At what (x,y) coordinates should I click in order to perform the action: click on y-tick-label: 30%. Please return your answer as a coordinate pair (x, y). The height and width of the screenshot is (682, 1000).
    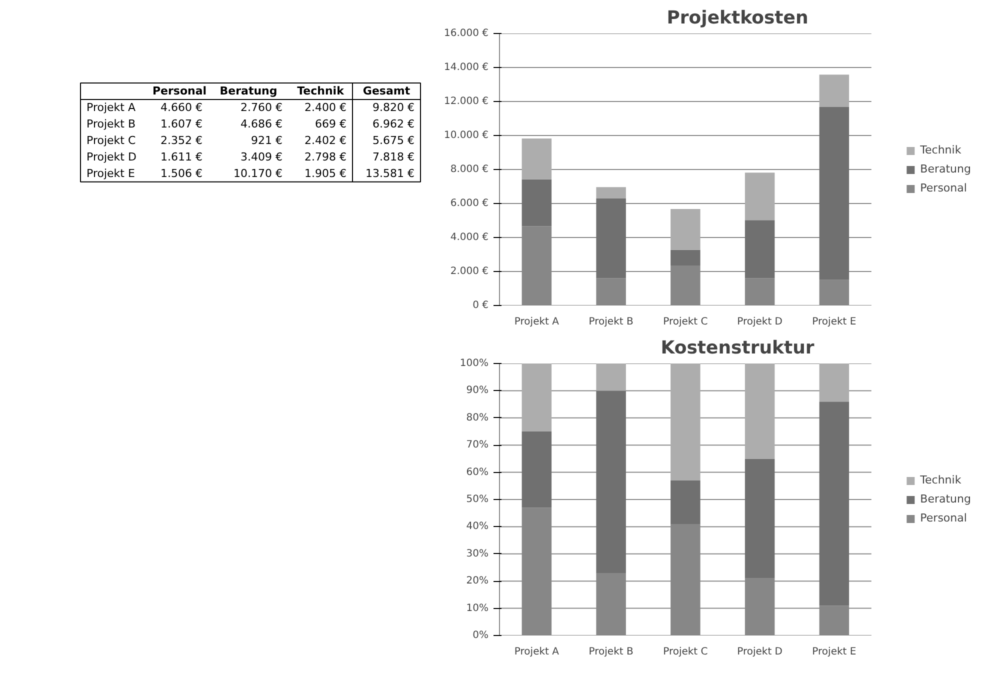
    Looking at the image, I should click on (477, 554).